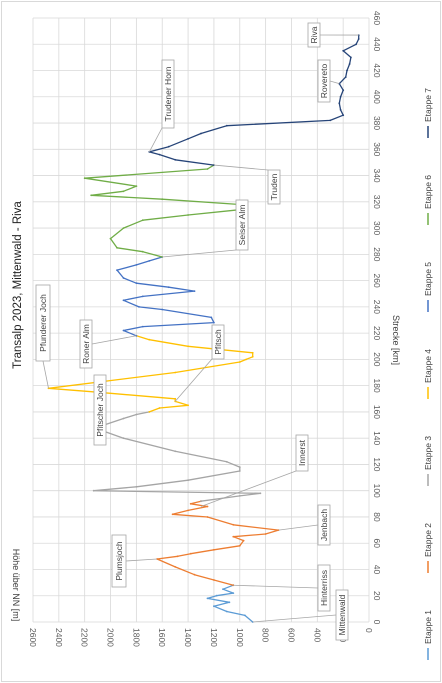 The width and height of the screenshot is (442, 683). What do you see at coordinates (188, 637) in the screenshot?
I see `y-tick-label: 1400` at bounding box center [188, 637].